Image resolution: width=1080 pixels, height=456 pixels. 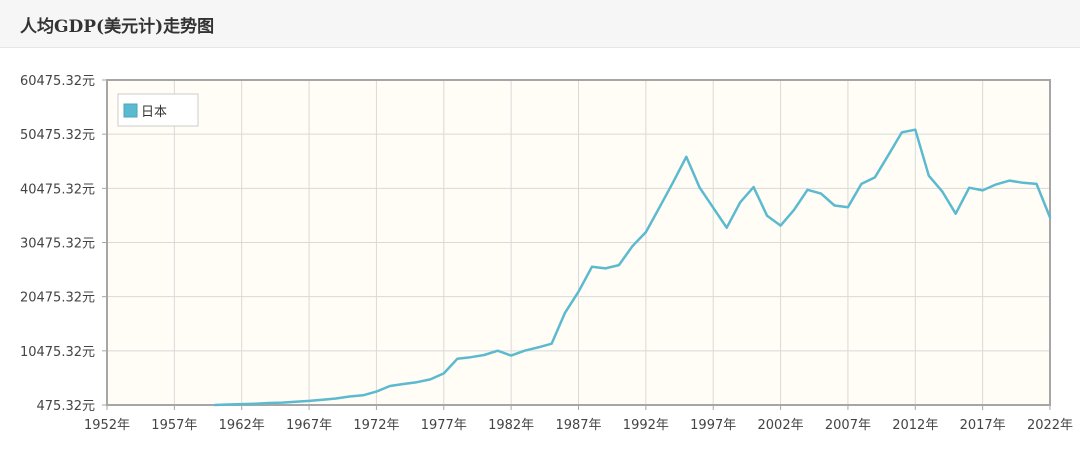 What do you see at coordinates (713, 425) in the screenshot?
I see `x-tick-label: 1997年` at bounding box center [713, 425].